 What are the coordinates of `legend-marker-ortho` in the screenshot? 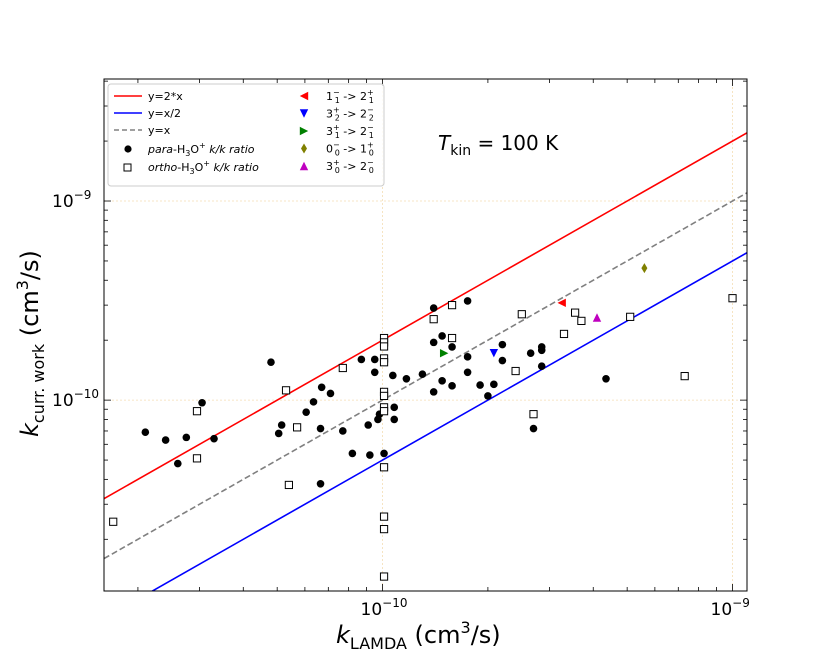 It's located at (127, 167).